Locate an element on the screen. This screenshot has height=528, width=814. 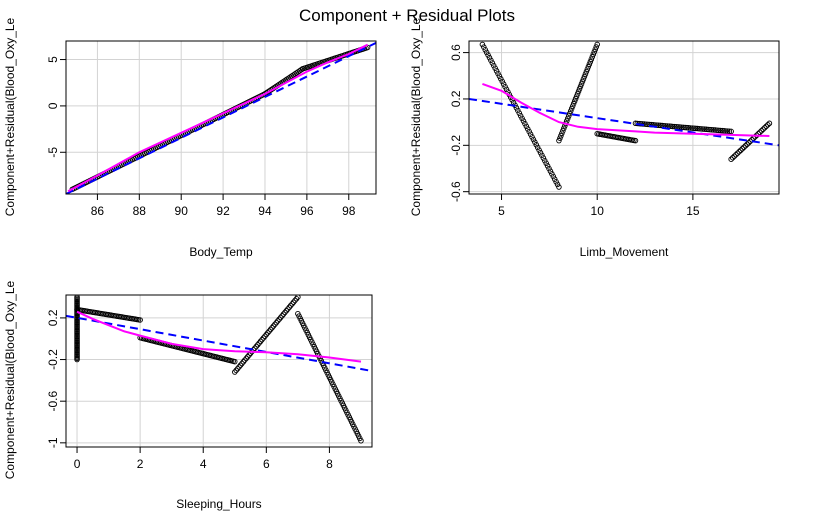
panel-grid is located at coordinates (624, 117).